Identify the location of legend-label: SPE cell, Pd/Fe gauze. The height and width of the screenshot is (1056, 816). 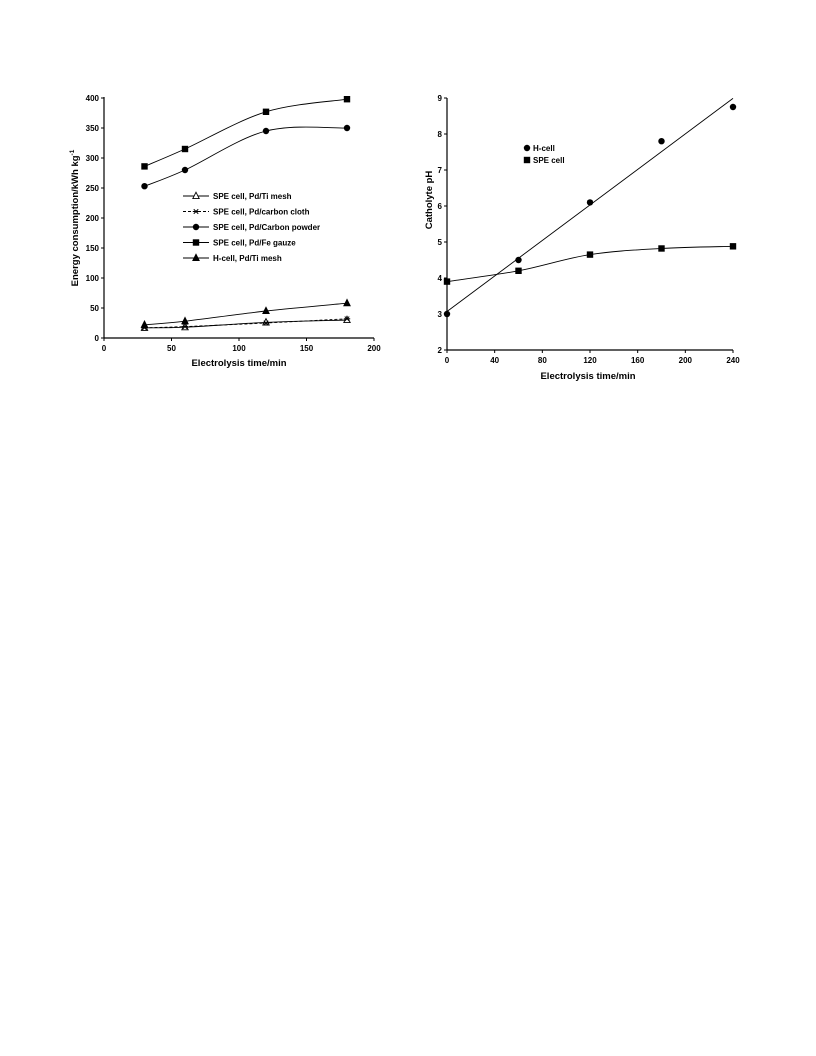
(254, 243).